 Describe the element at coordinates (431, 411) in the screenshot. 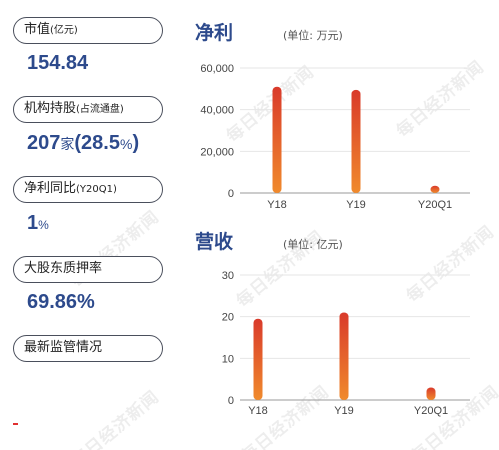

I see `revenue-xtick-label: Y20Q1` at that location.